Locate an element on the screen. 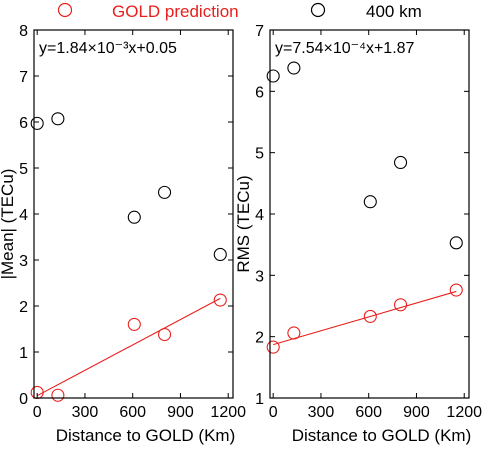 The image size is (491, 449). mean-y-tick-label: 8 is located at coordinates (23, 31).